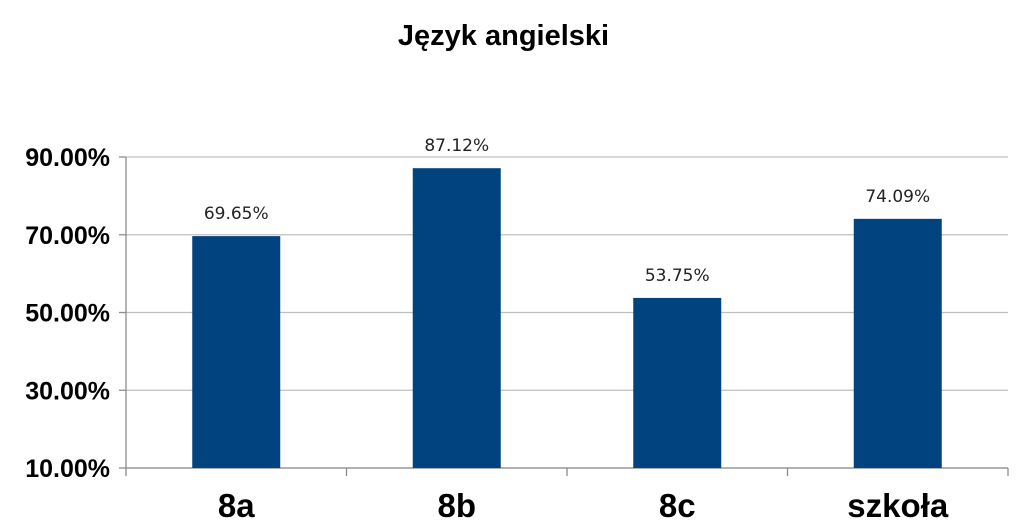 The height and width of the screenshot is (532, 1024). What do you see at coordinates (67, 469) in the screenshot?
I see `y-tick-label: 10.00%` at bounding box center [67, 469].